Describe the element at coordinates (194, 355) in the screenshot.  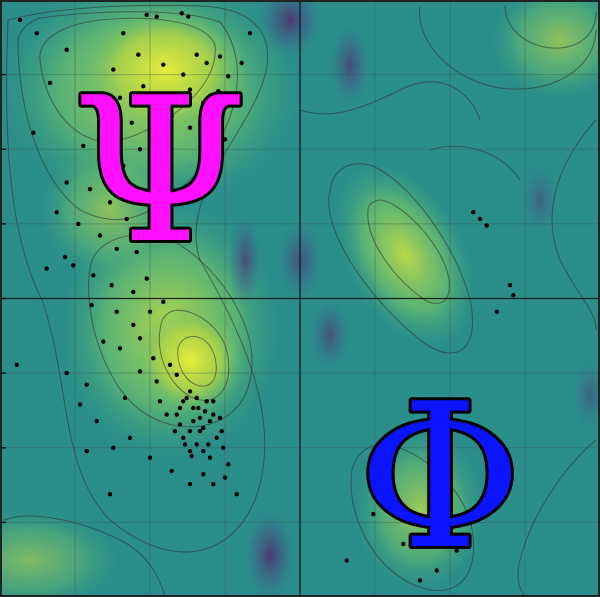
I see `contour-alpha-inner` at that location.